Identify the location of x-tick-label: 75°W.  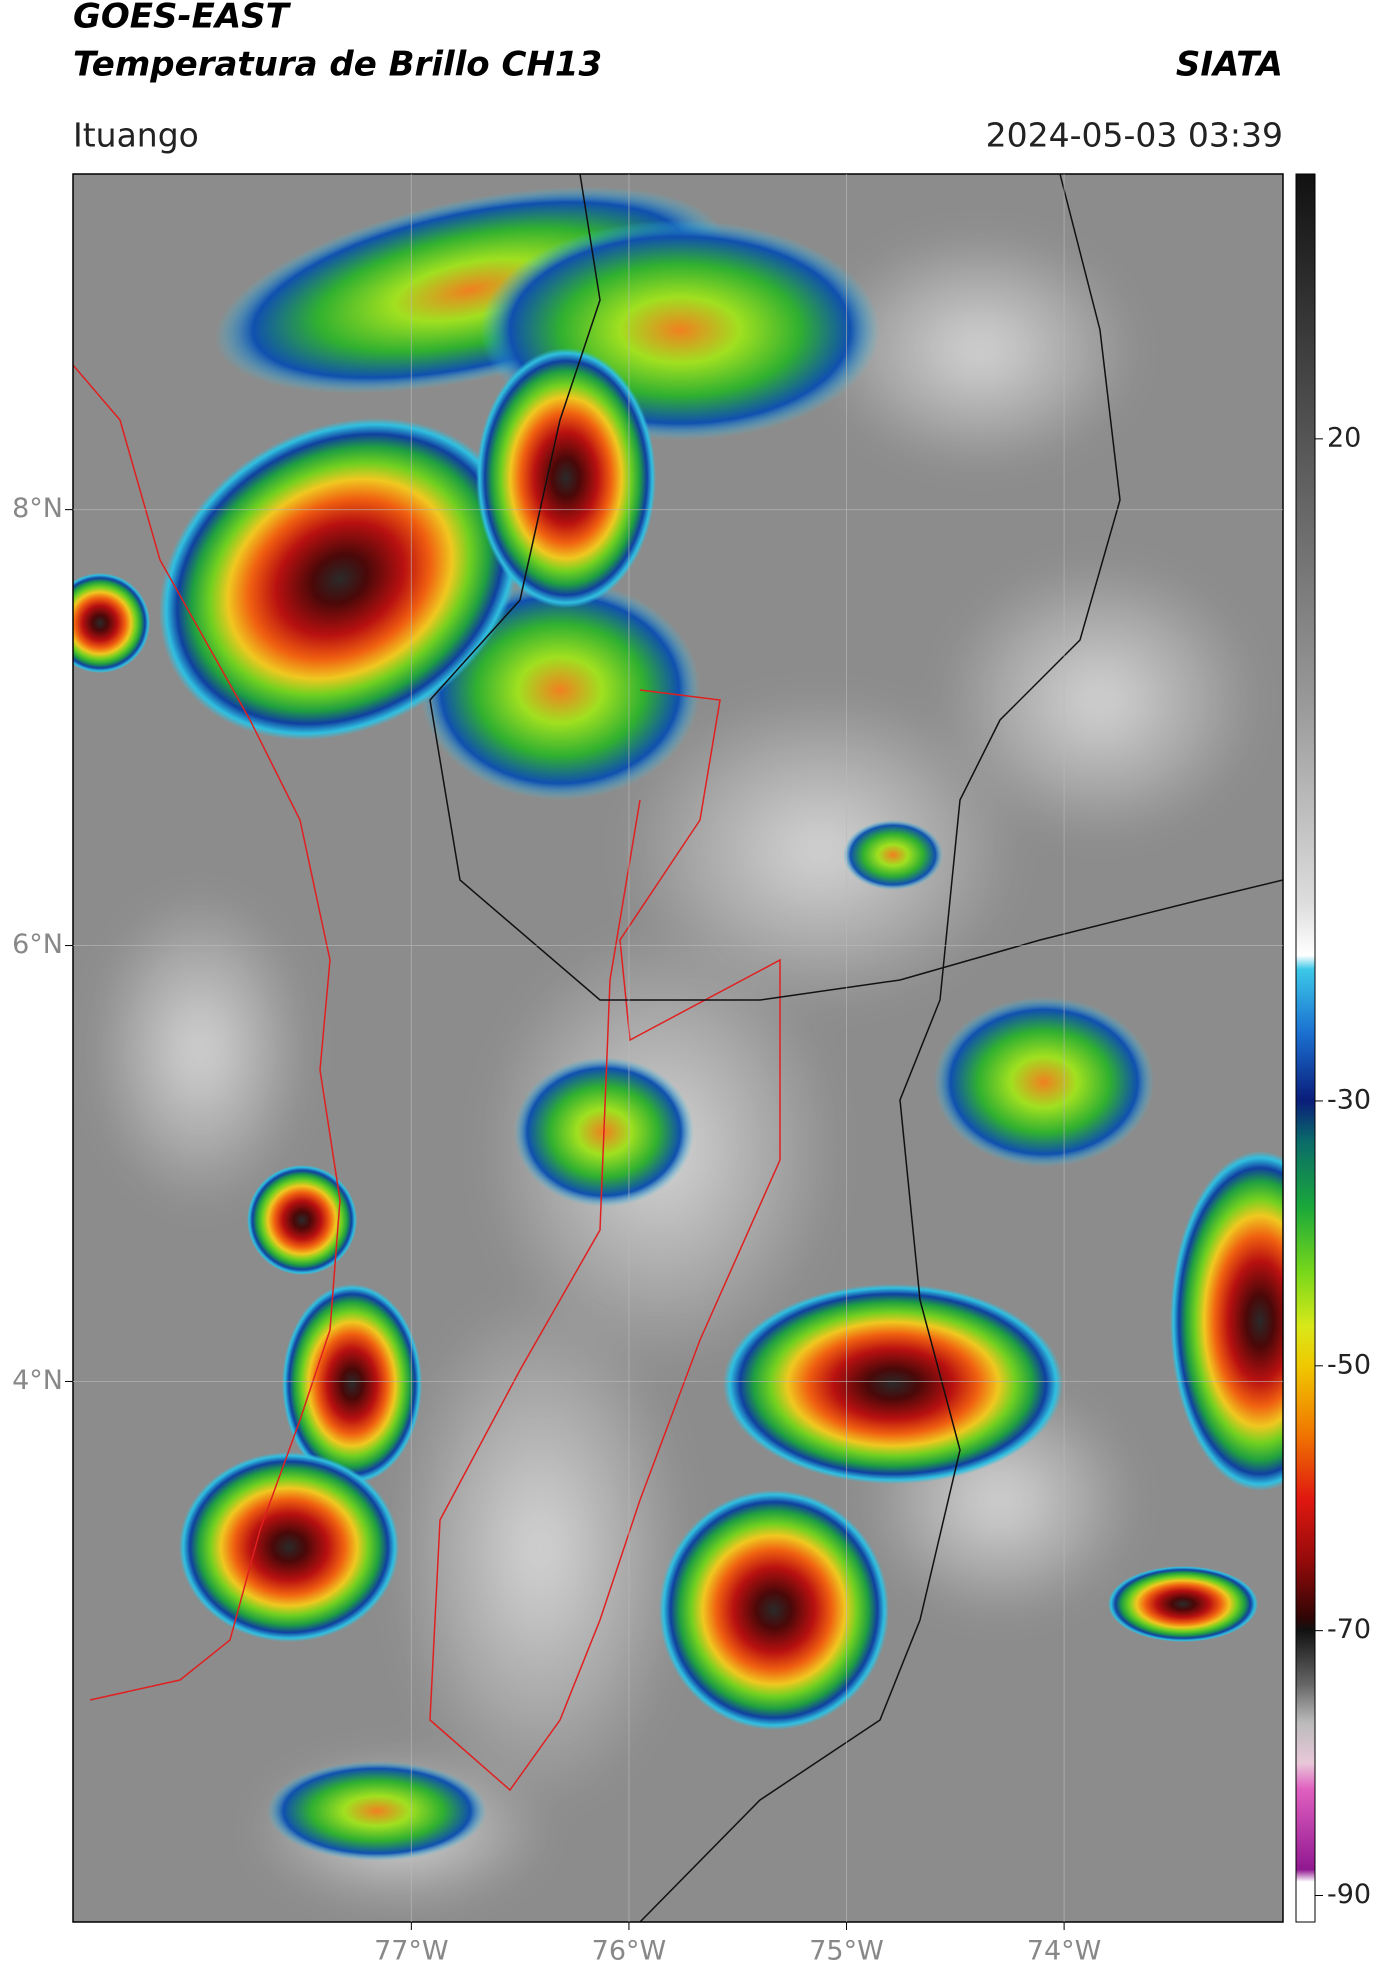
(846, 1951).